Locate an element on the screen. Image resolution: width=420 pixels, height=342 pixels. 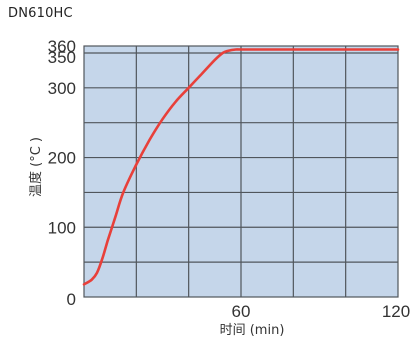
y-tick-label: 350 is located at coordinates (62, 57).